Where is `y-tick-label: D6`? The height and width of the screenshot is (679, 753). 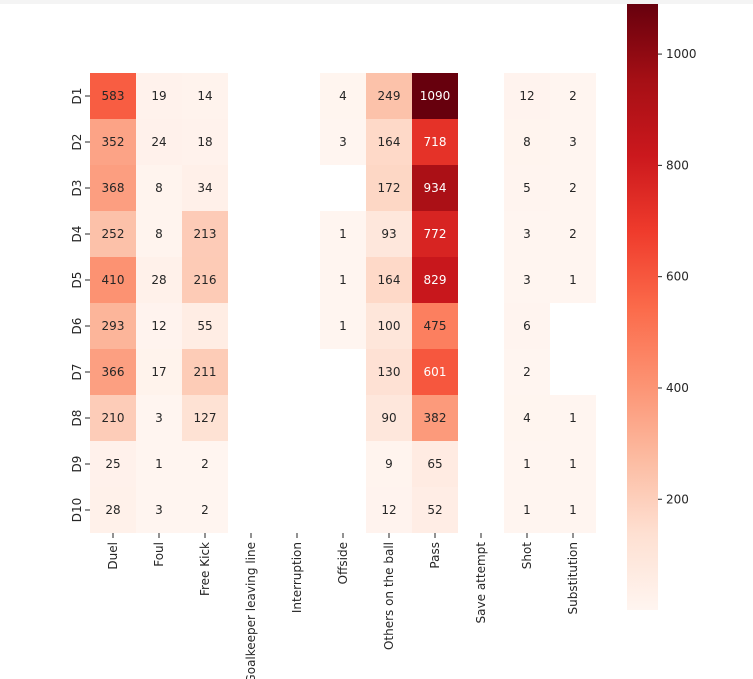
y-tick-label: D6 is located at coordinates (77, 326).